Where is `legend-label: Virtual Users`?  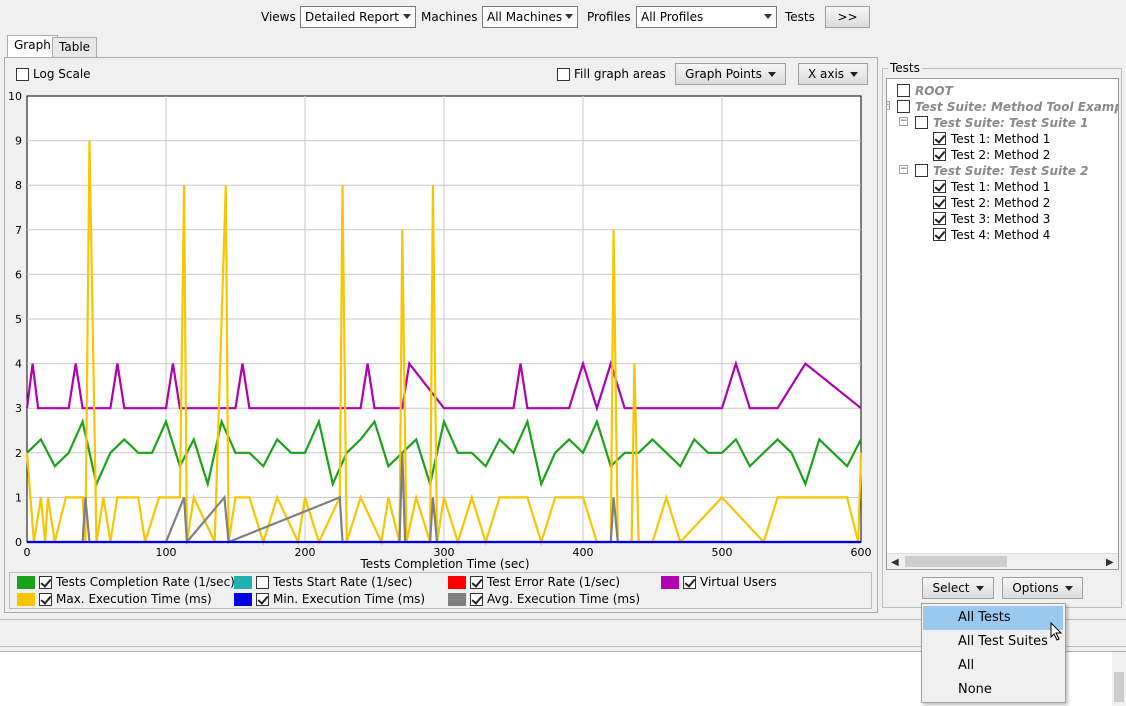 legend-label: Virtual Users is located at coordinates (738, 582).